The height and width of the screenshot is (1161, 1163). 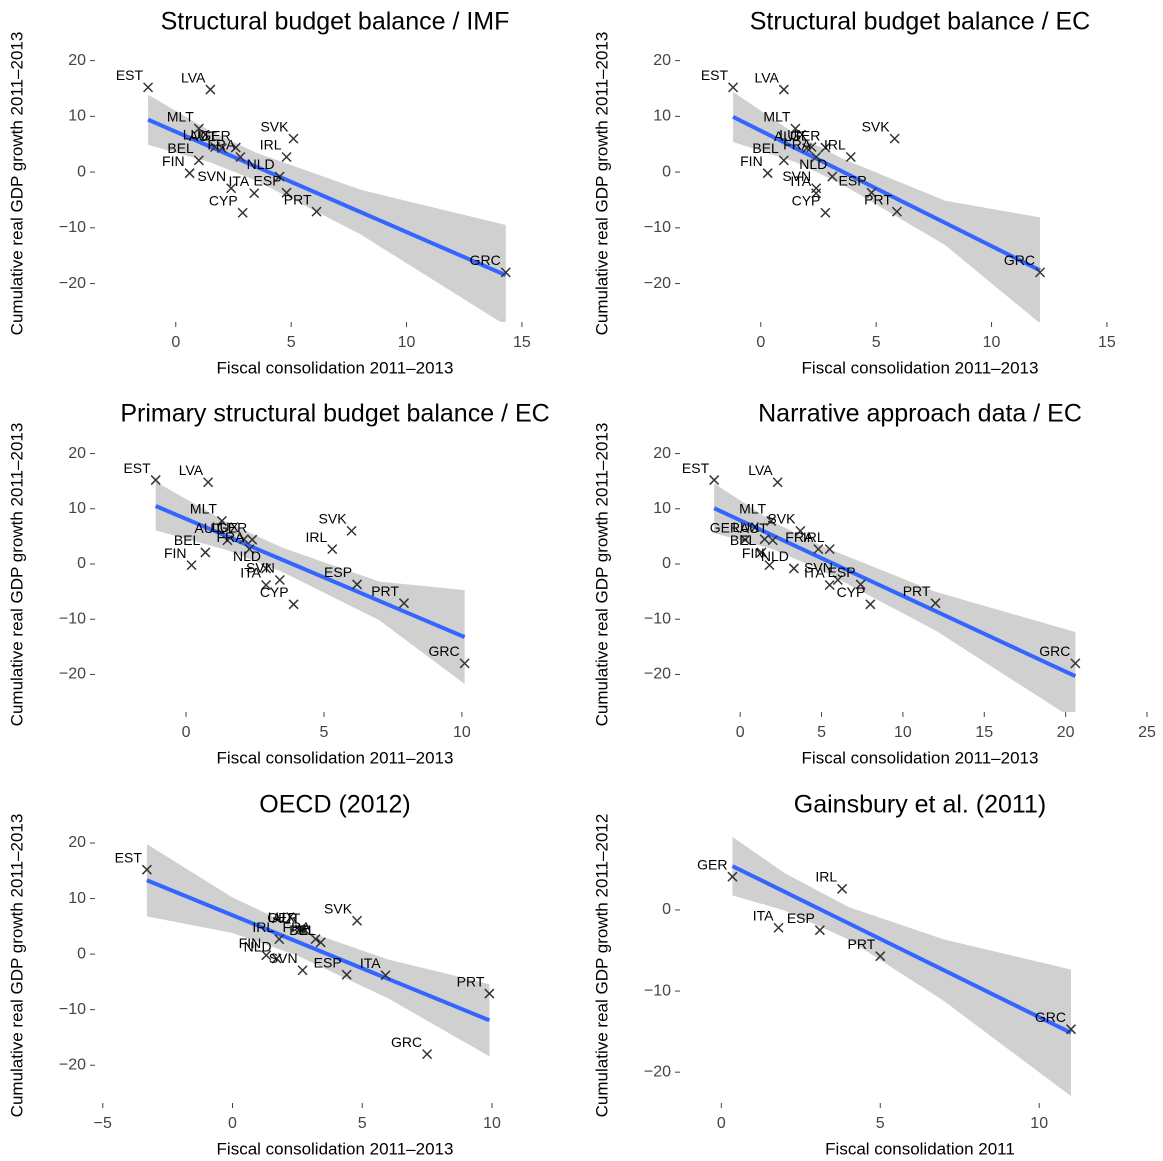 I want to click on point-label: FIN, so click(x=753, y=553).